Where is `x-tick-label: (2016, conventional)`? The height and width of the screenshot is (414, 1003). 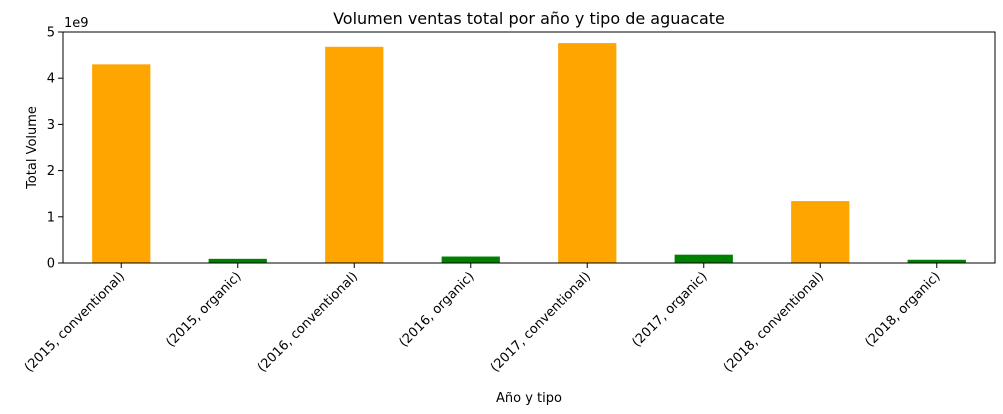
x-tick-label: (2016, conventional) is located at coordinates (308, 322).